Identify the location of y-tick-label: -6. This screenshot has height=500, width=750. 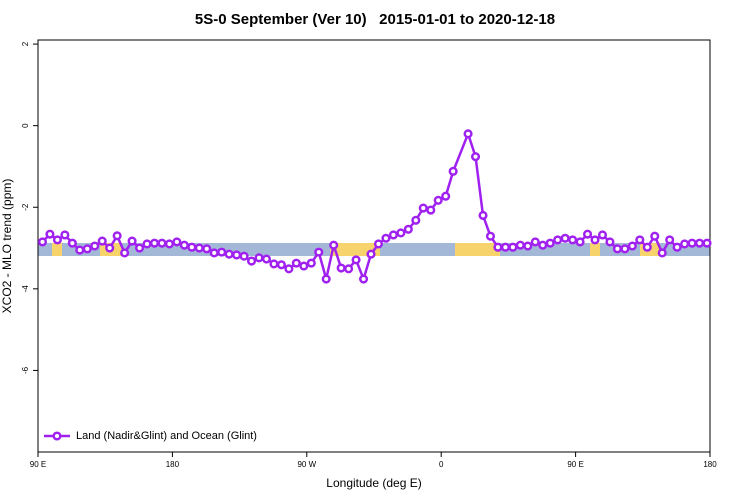
(25, 370).